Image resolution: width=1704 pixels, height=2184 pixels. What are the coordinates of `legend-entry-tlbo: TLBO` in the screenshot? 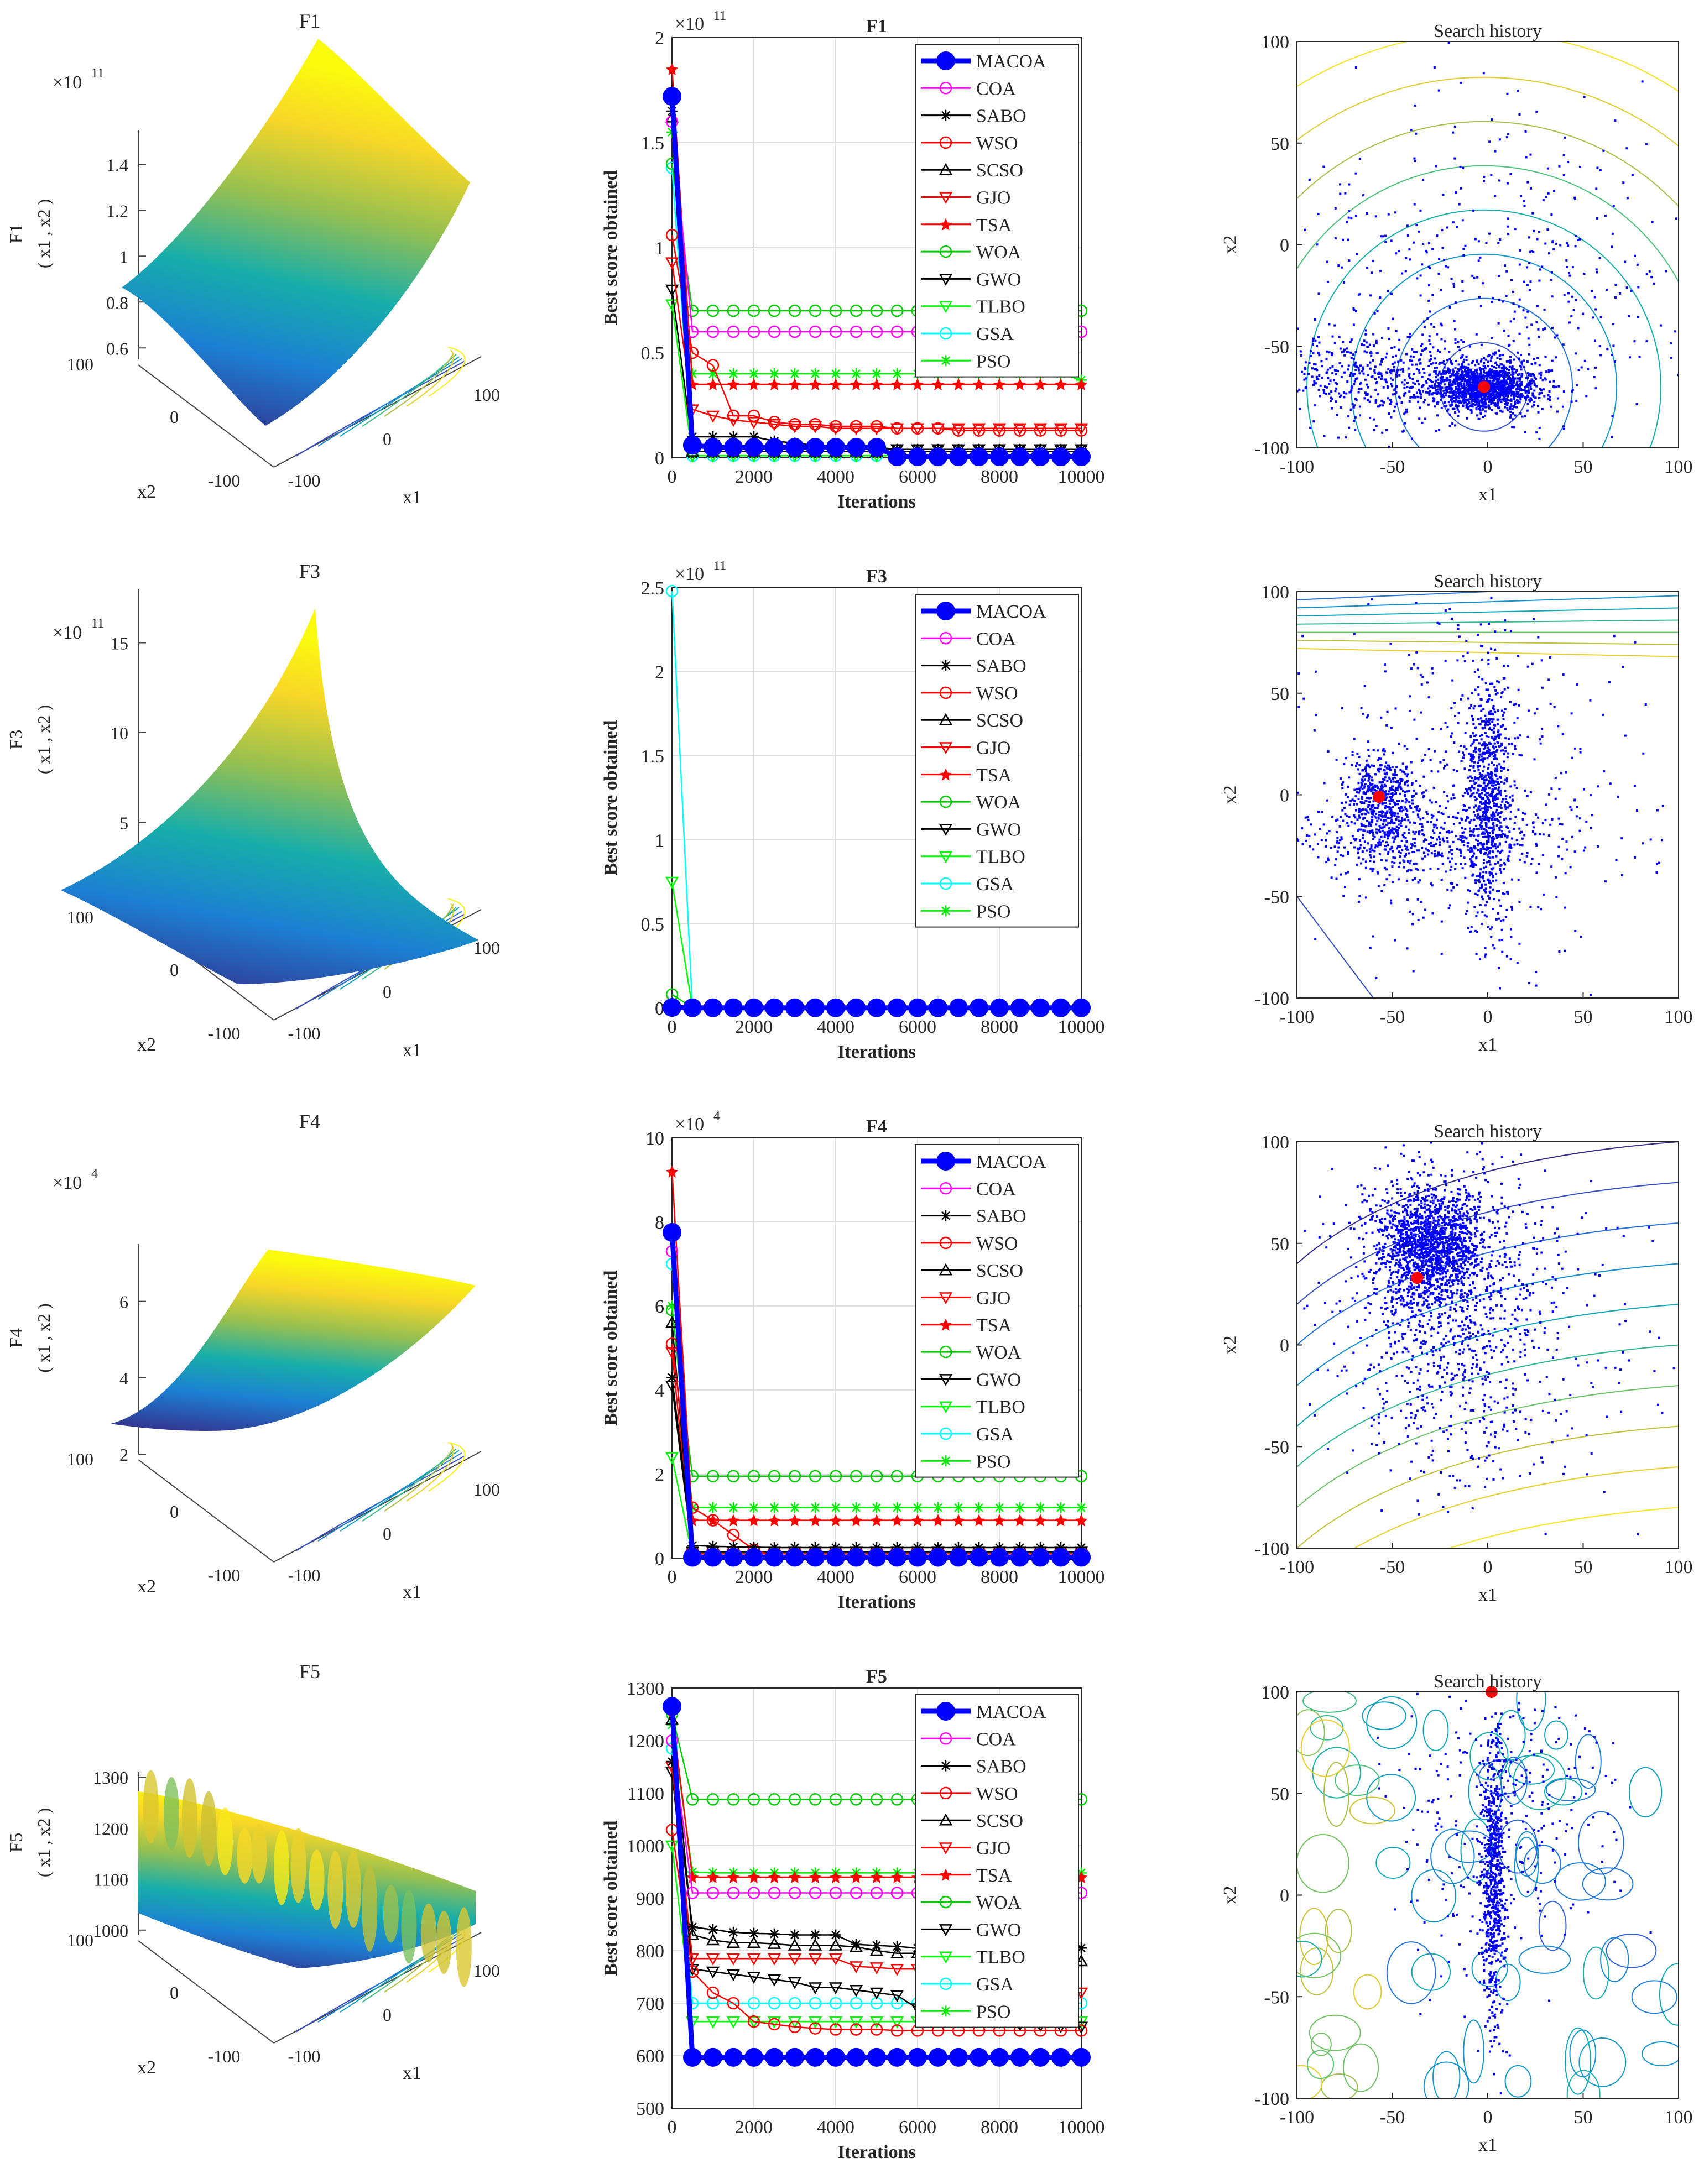 It's located at (973, 1407).